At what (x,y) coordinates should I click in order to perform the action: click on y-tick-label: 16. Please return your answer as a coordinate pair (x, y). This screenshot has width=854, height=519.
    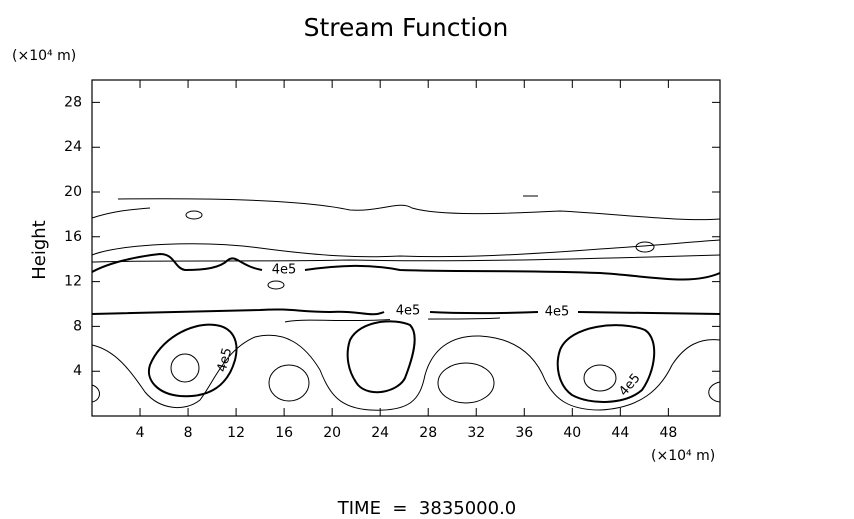
    Looking at the image, I should click on (73, 237).